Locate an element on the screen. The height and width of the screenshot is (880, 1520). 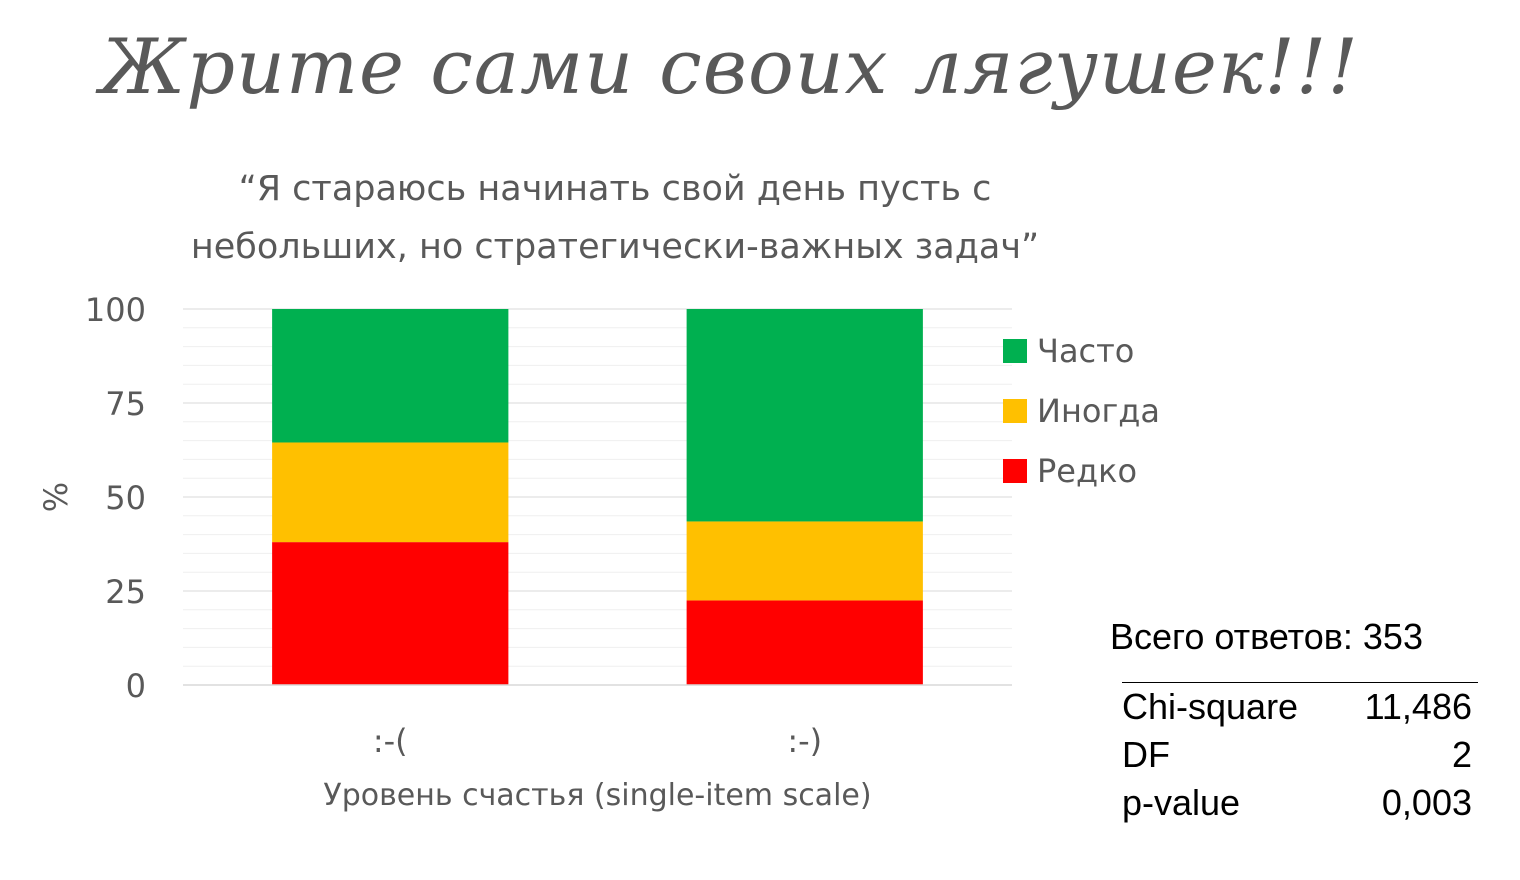
stats-label: DF is located at coordinates (1146, 754).